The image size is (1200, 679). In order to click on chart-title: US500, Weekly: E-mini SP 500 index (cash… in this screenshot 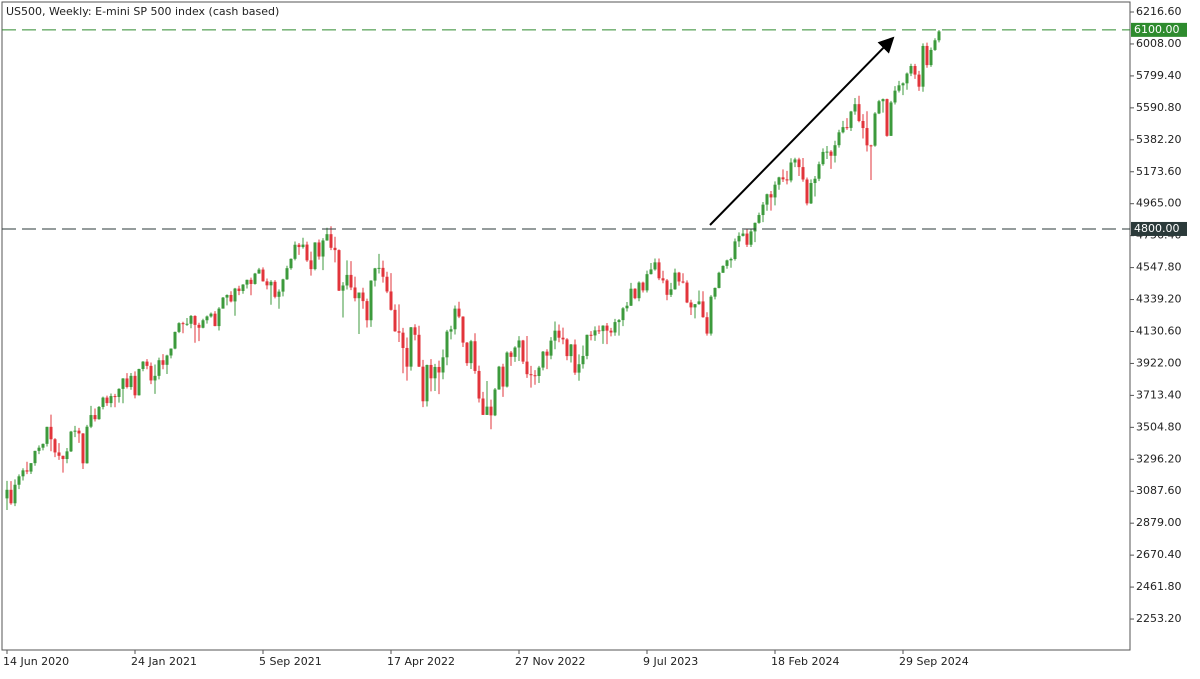, I will do `click(142, 11)`.